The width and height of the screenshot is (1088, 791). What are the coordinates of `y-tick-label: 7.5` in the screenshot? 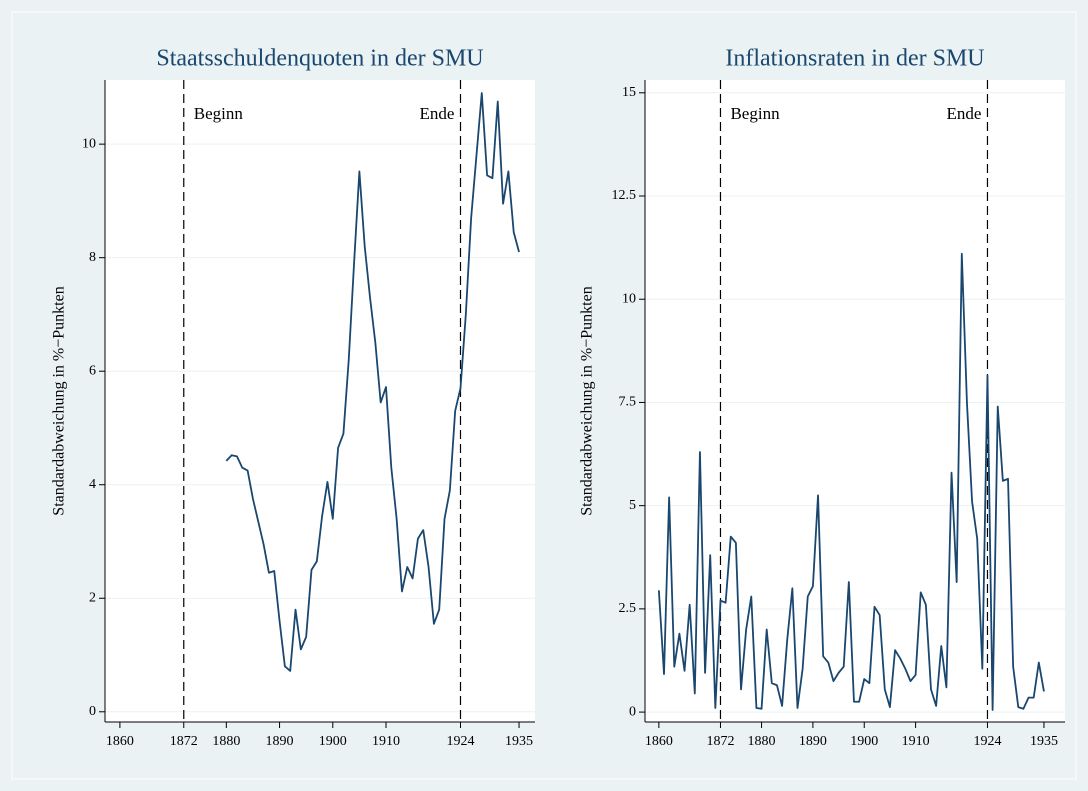 It's located at (628, 402).